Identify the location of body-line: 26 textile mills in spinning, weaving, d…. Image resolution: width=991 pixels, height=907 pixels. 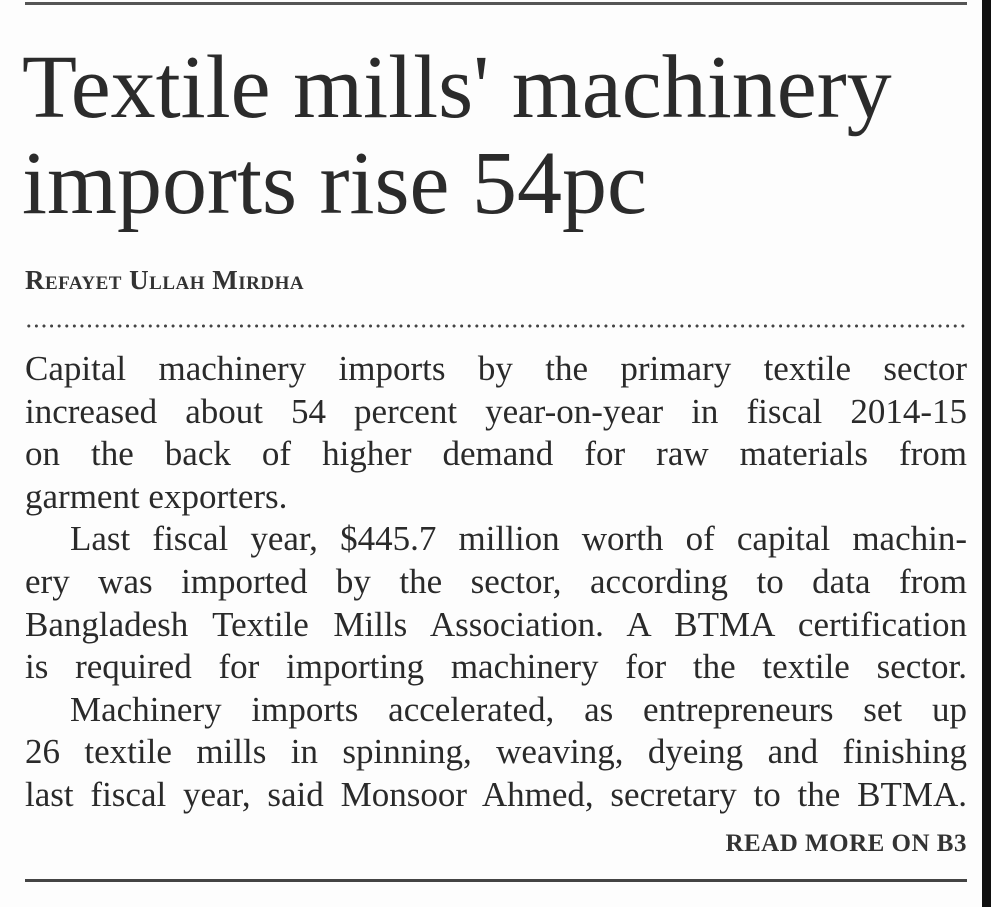
(496, 752).